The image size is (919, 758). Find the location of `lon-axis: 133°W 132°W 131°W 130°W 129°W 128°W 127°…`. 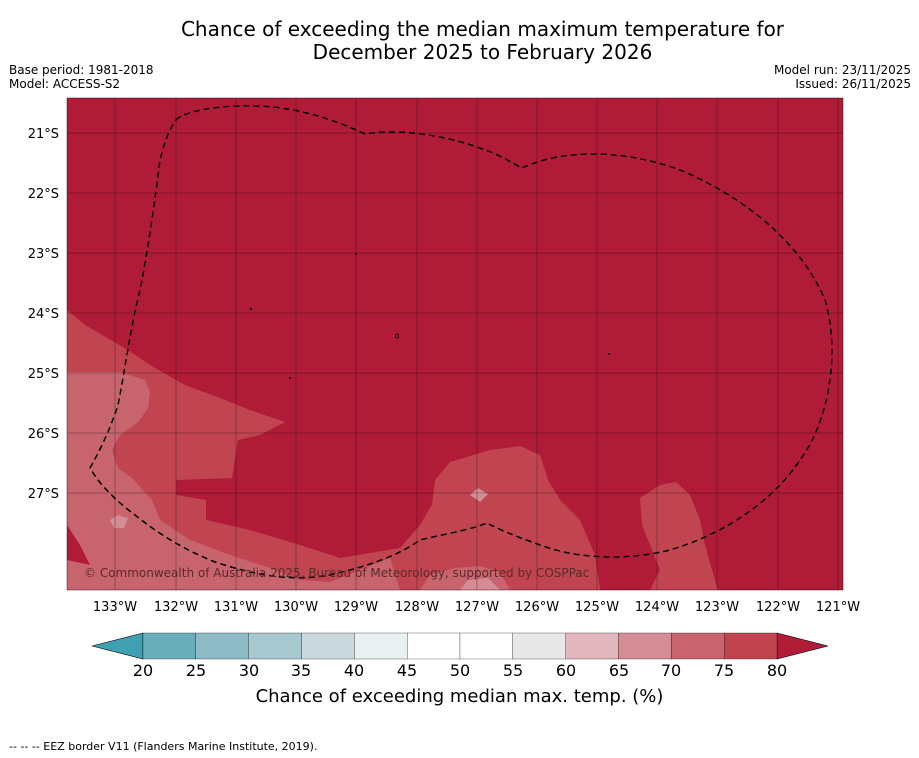

lon-axis: 133°W 132°W 131°W 130°W 129°W 128°W 127°… is located at coordinates (476, 607).